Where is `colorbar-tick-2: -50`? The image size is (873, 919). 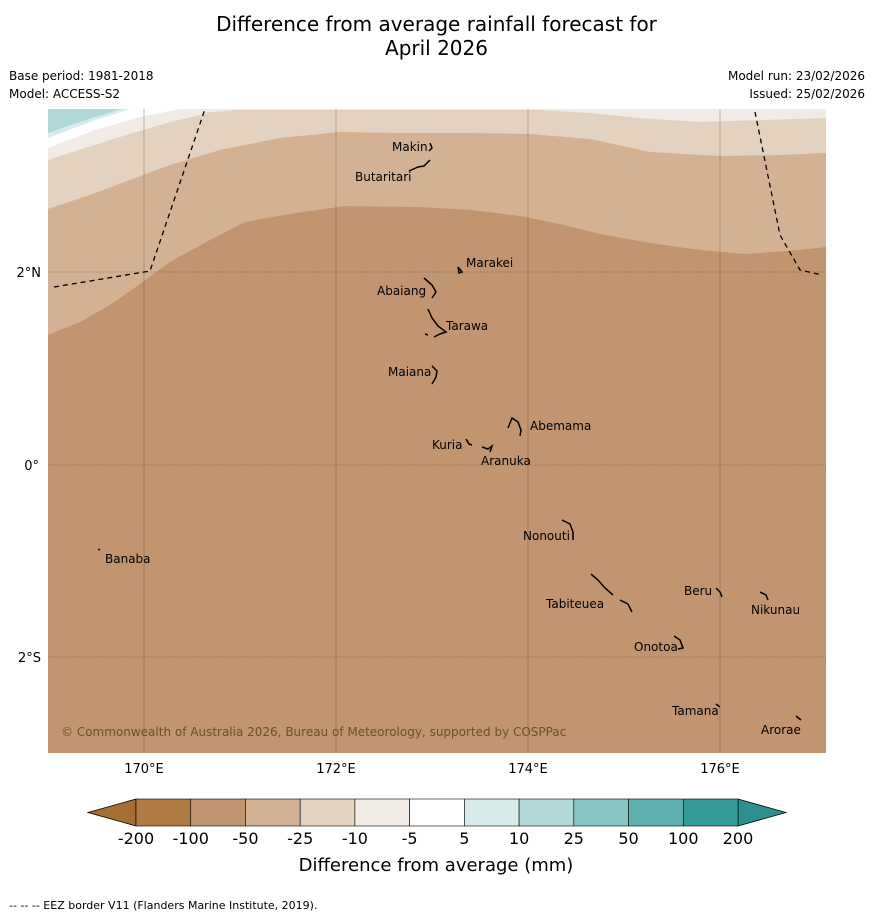
colorbar-tick-2: -50 is located at coordinates (245, 838).